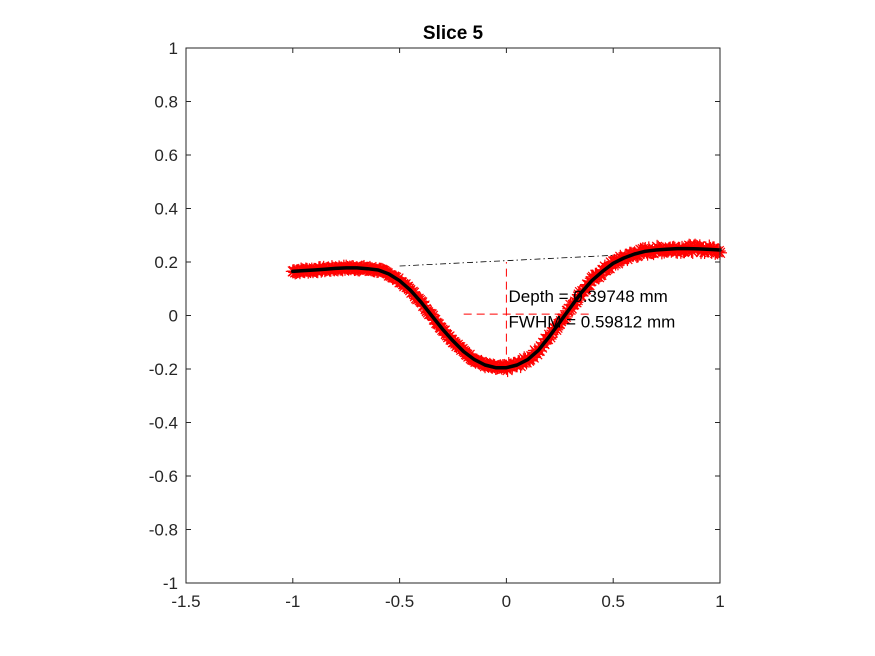  Describe the element at coordinates (173, 316) in the screenshot. I see `y-tick-label: 0` at that location.